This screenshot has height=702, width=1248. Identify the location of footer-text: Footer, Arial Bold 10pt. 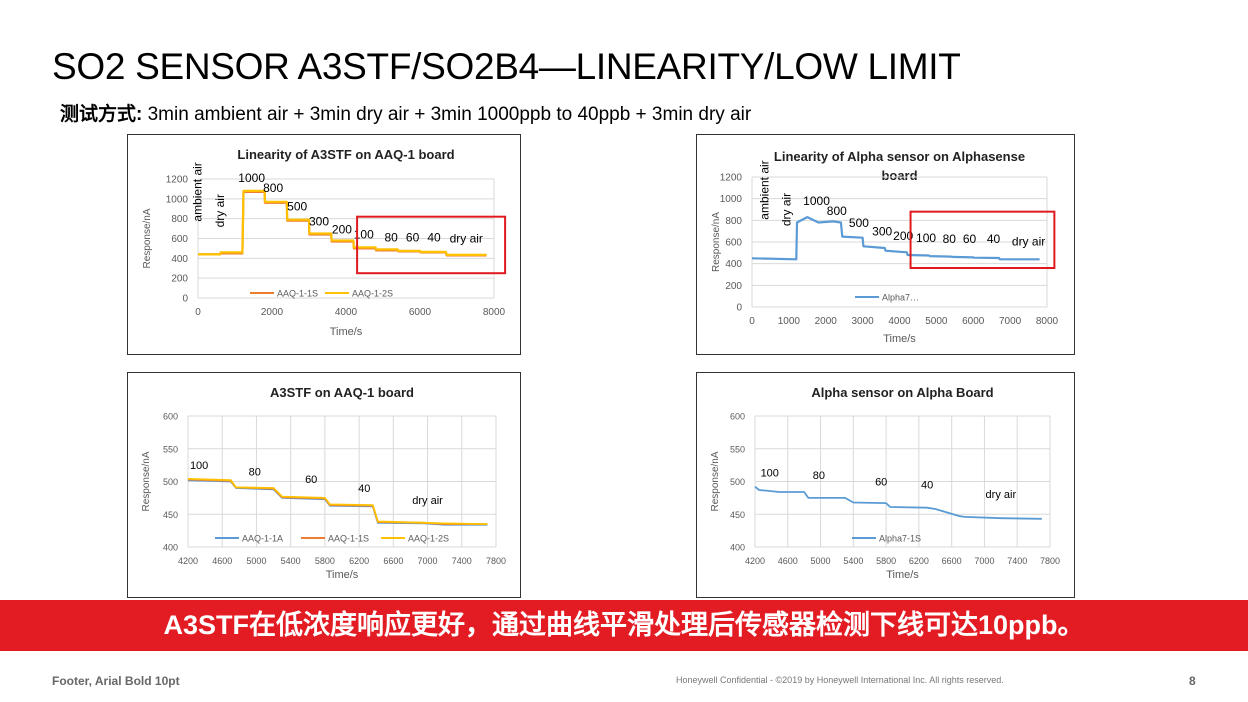
(116, 681).